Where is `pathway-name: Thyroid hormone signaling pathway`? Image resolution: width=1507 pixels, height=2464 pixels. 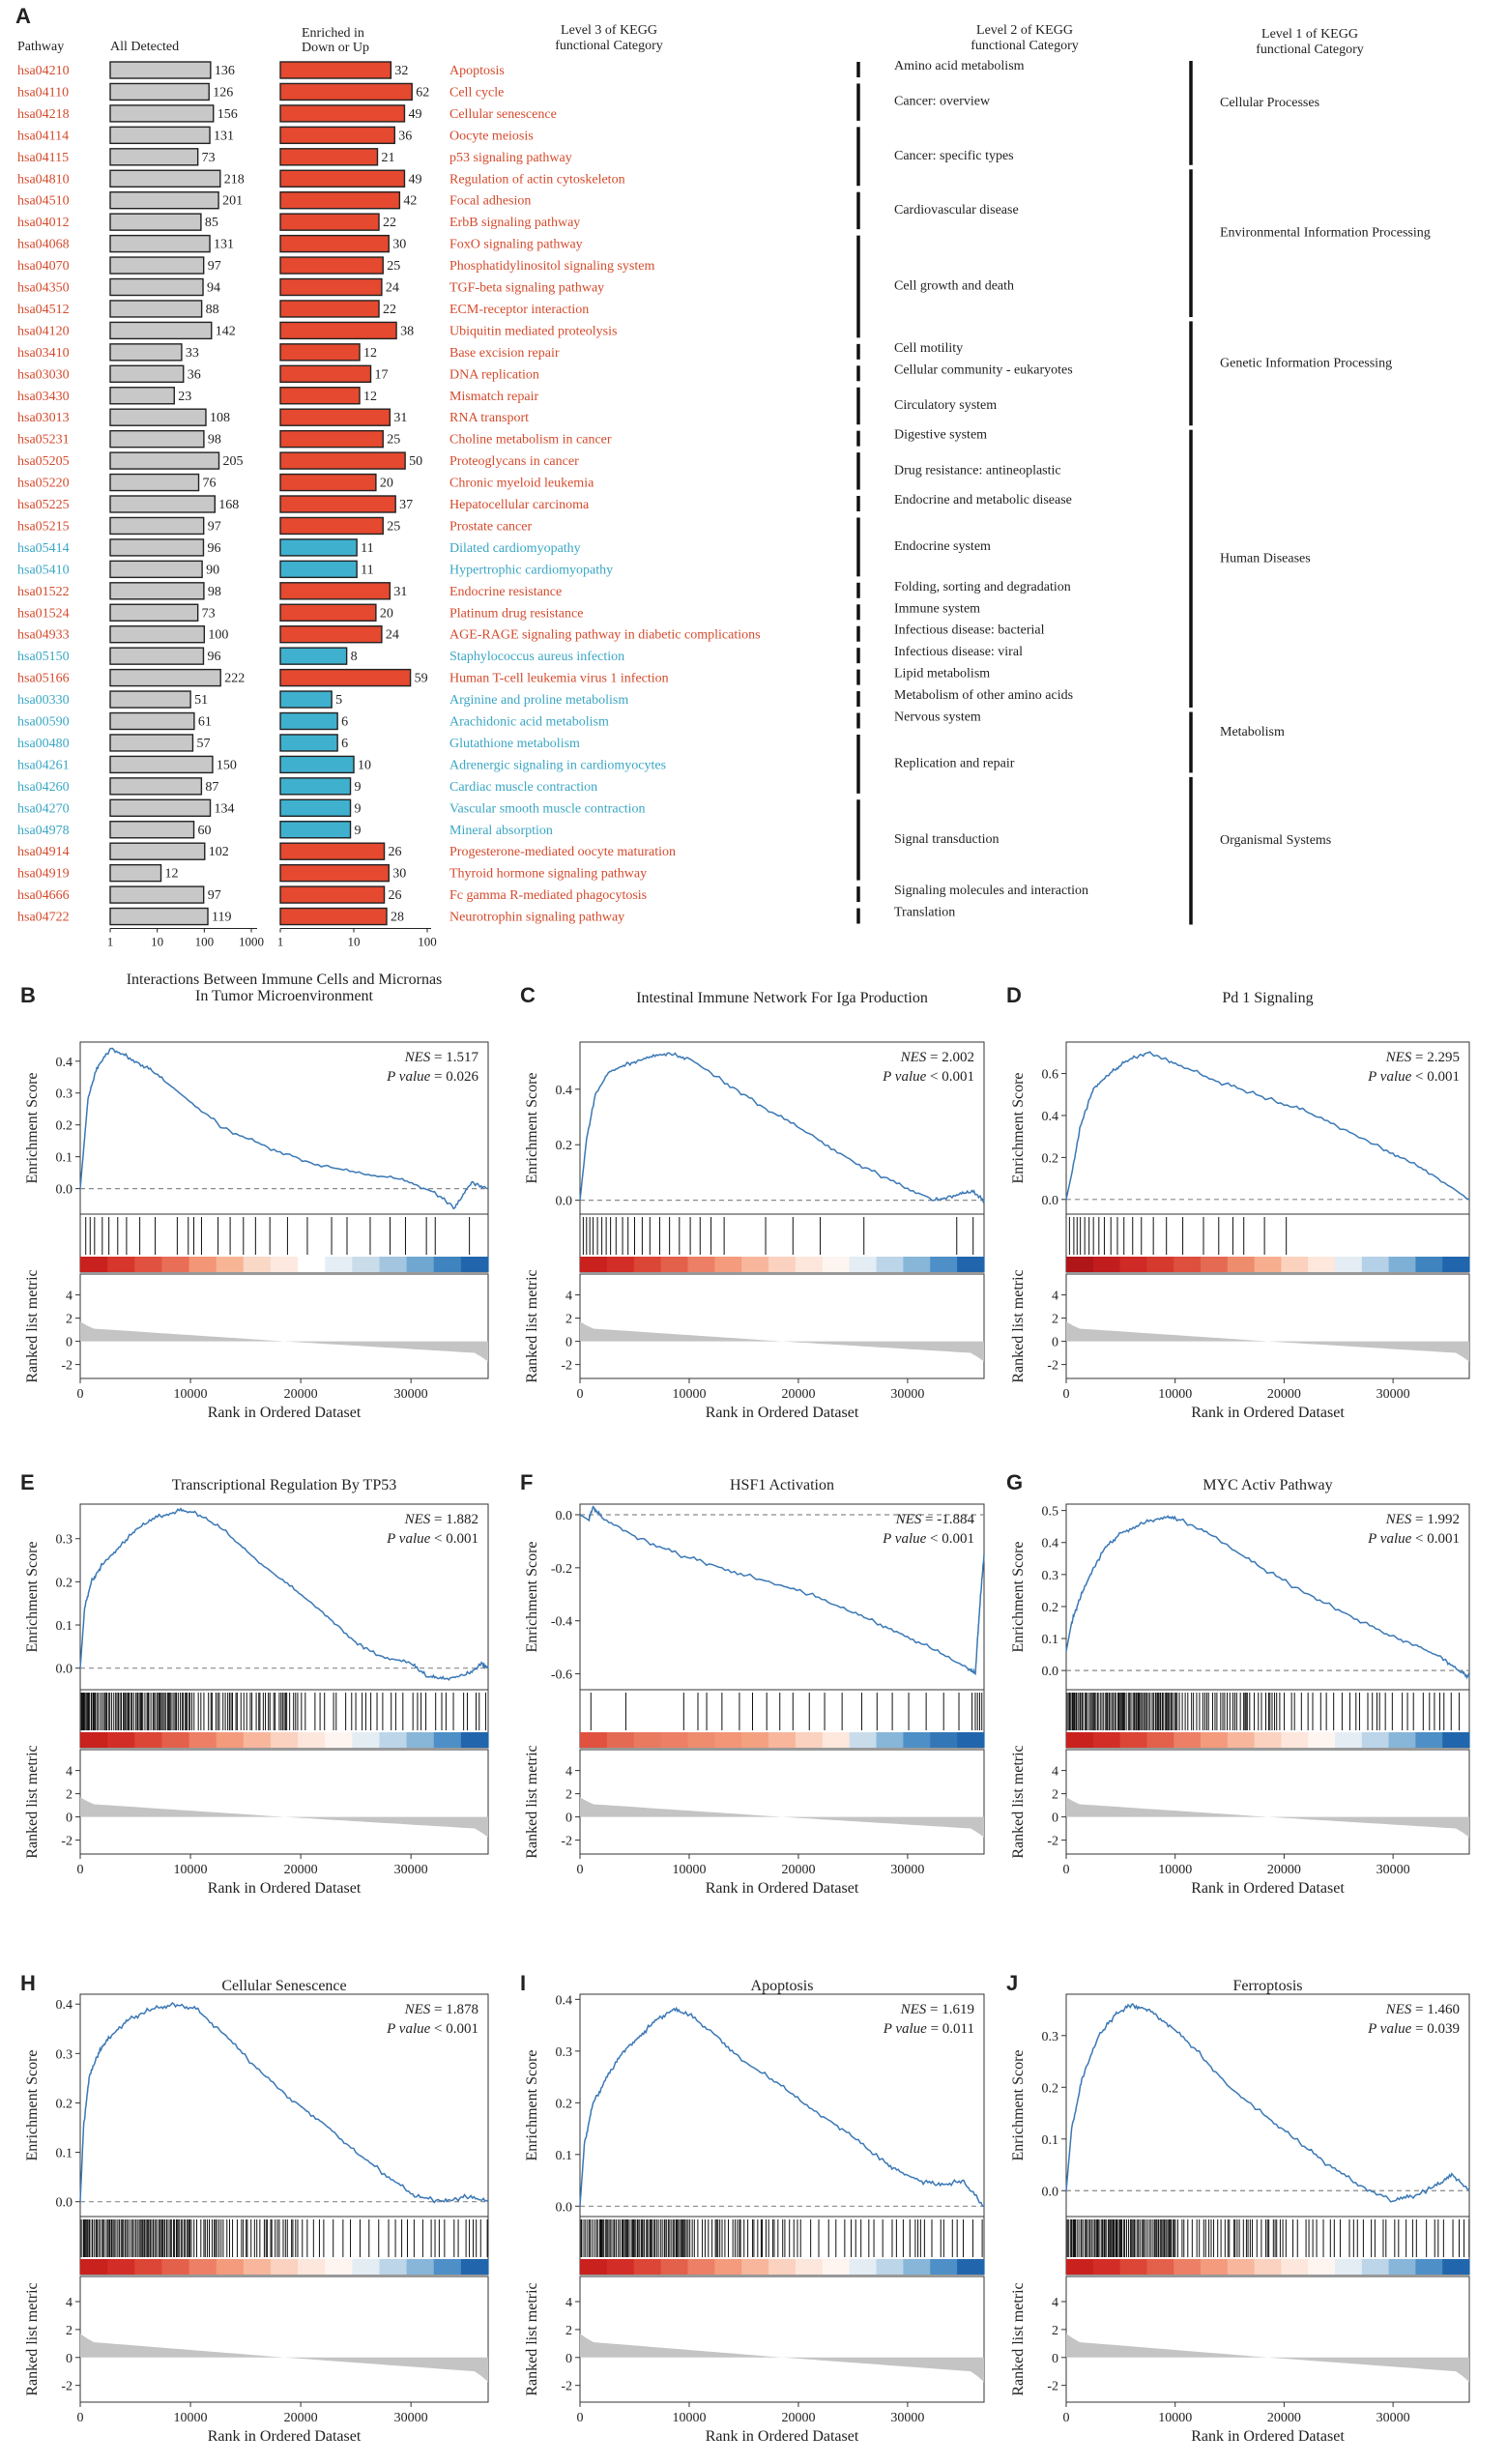 pathway-name: Thyroid hormone signaling pathway is located at coordinates (548, 875).